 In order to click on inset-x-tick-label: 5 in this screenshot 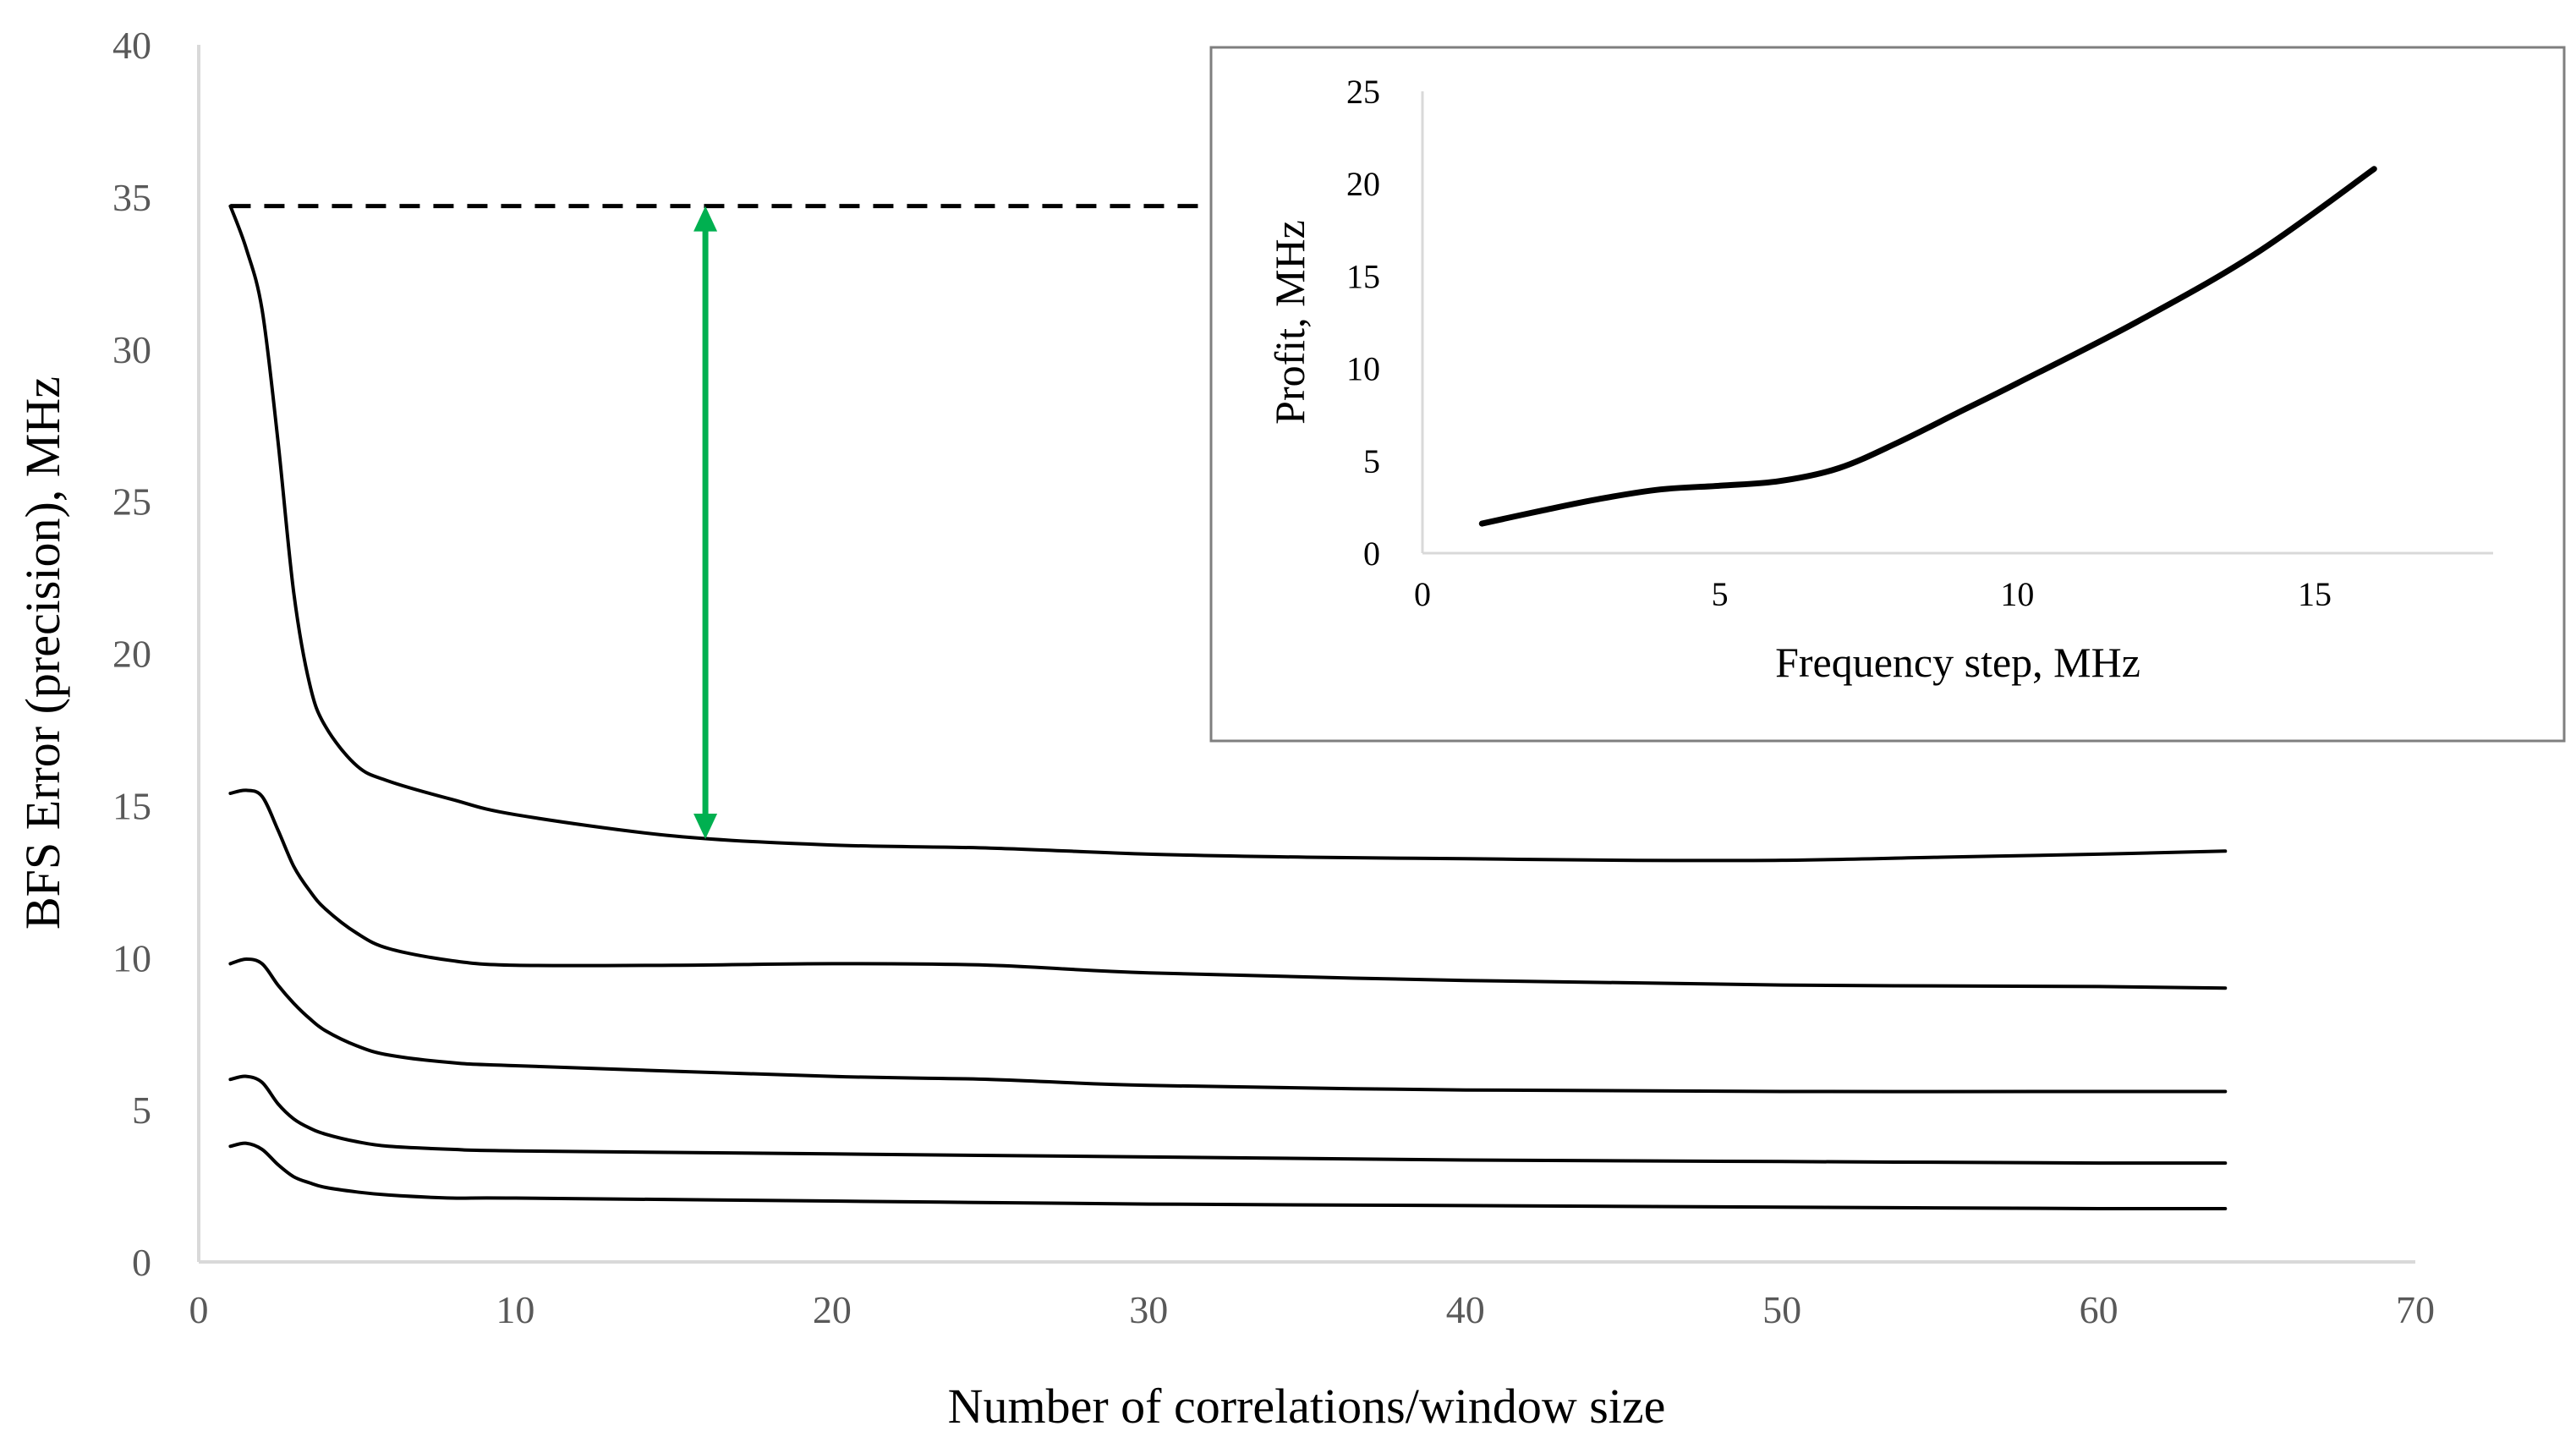, I will do `click(1720, 594)`.